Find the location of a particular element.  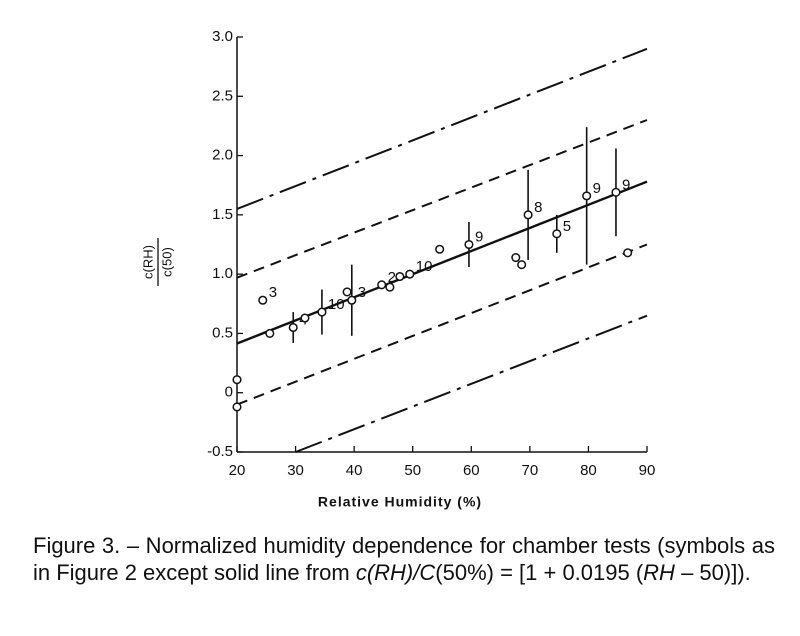

y-tick-label: 2.0 is located at coordinates (222, 155).